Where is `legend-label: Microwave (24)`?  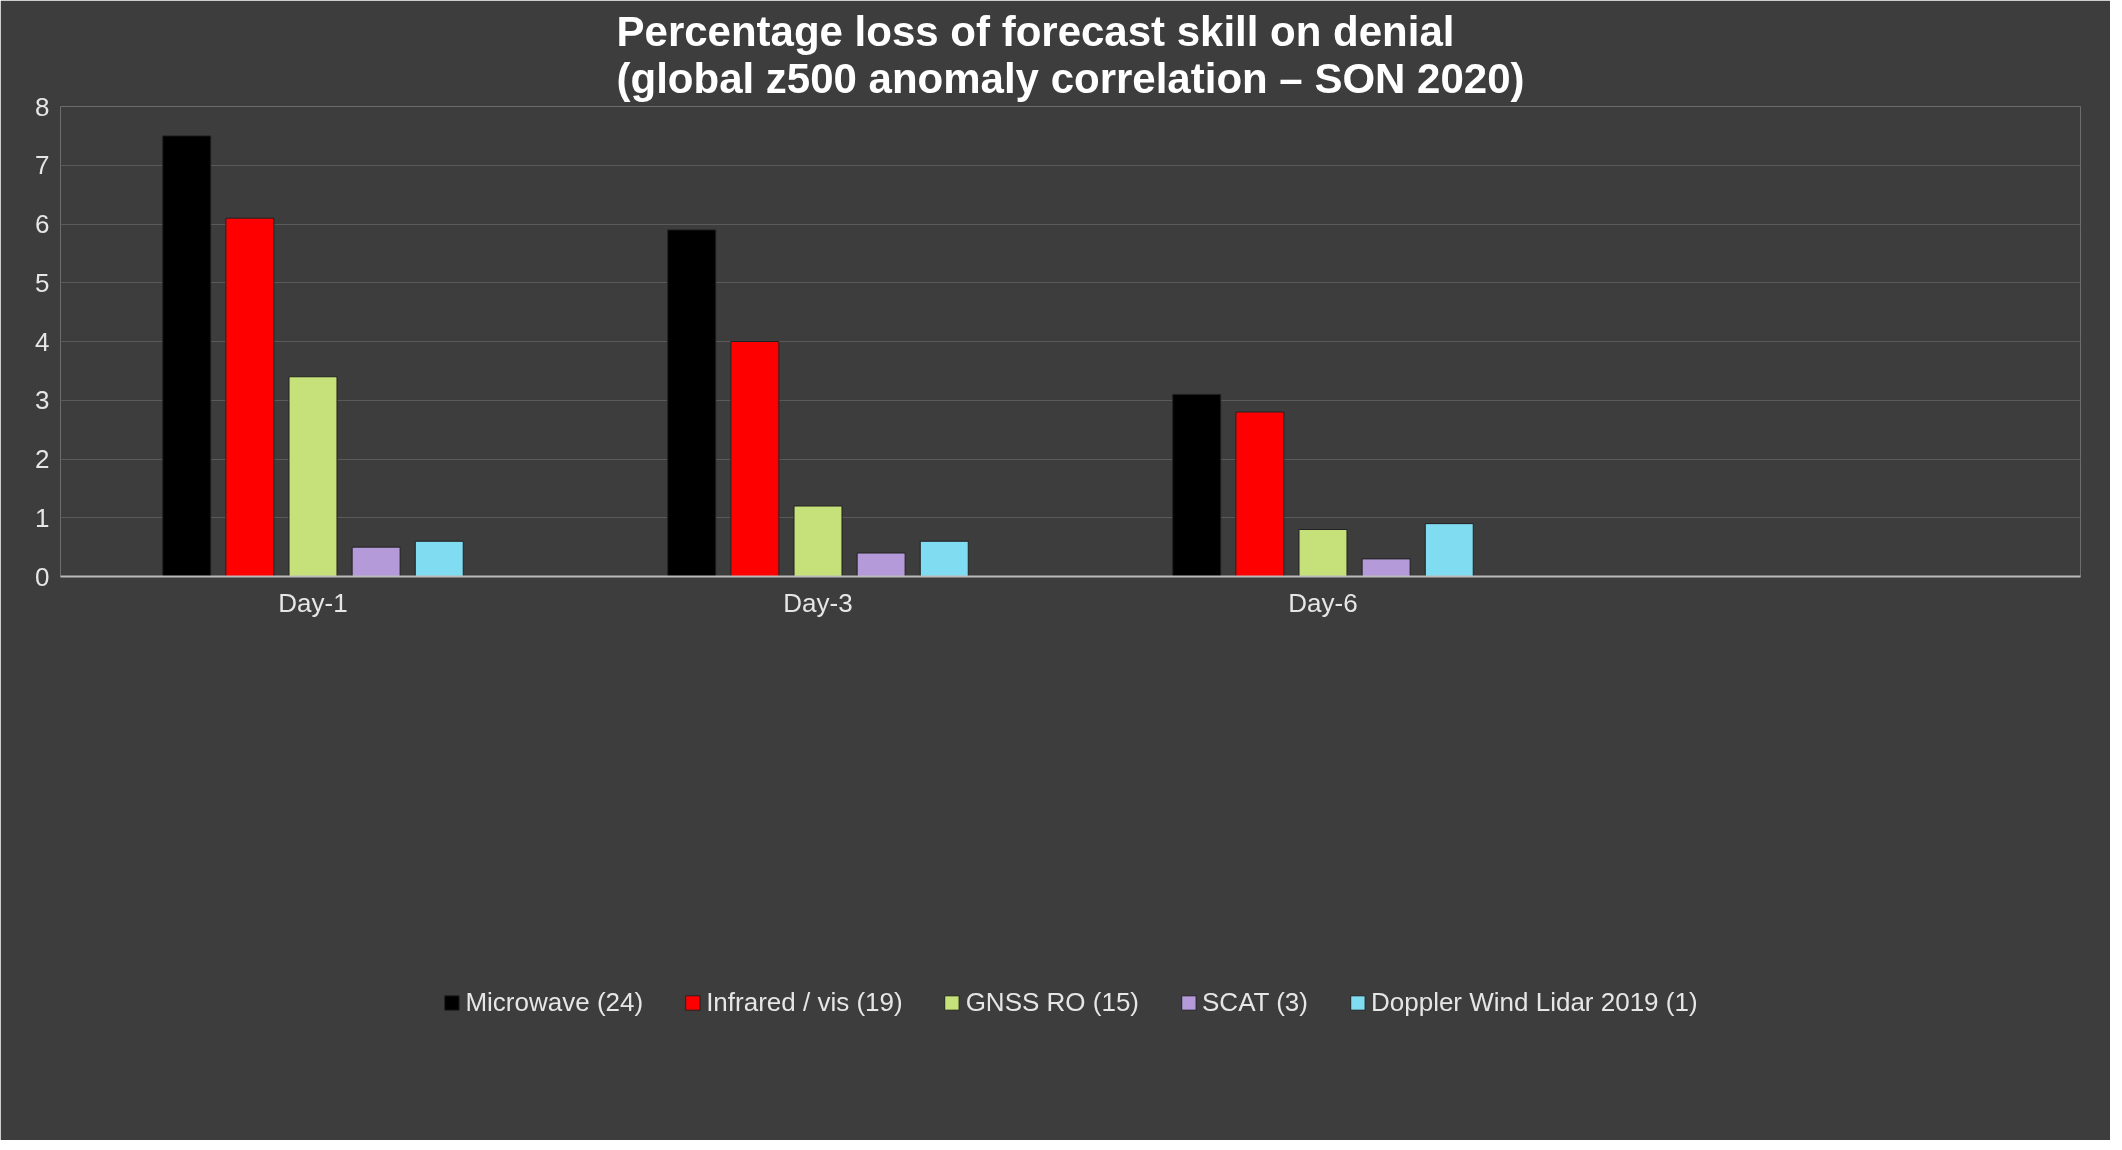
legend-label: Microwave (24) is located at coordinates (554, 1002).